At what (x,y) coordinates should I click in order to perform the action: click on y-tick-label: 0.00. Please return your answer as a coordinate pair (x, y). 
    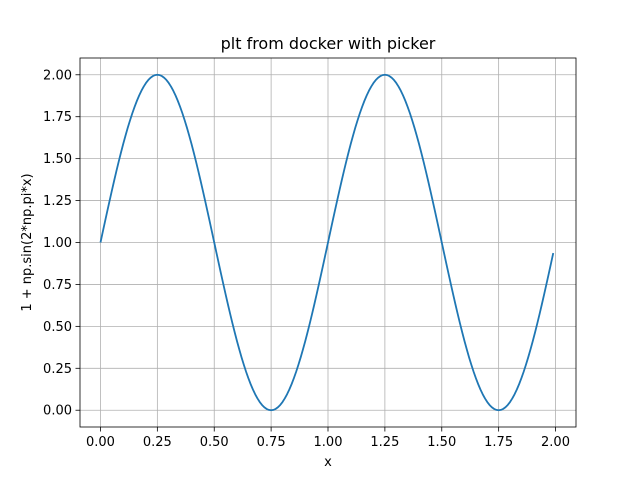
    Looking at the image, I should click on (57, 411).